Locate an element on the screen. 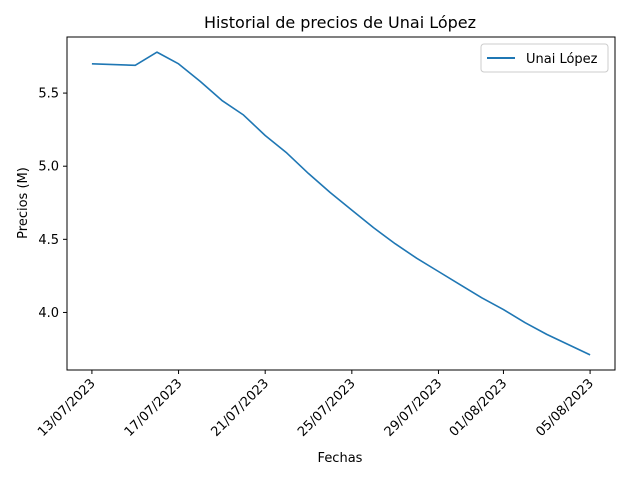 The image size is (640, 480). legend-label: Unai López is located at coordinates (562, 59).